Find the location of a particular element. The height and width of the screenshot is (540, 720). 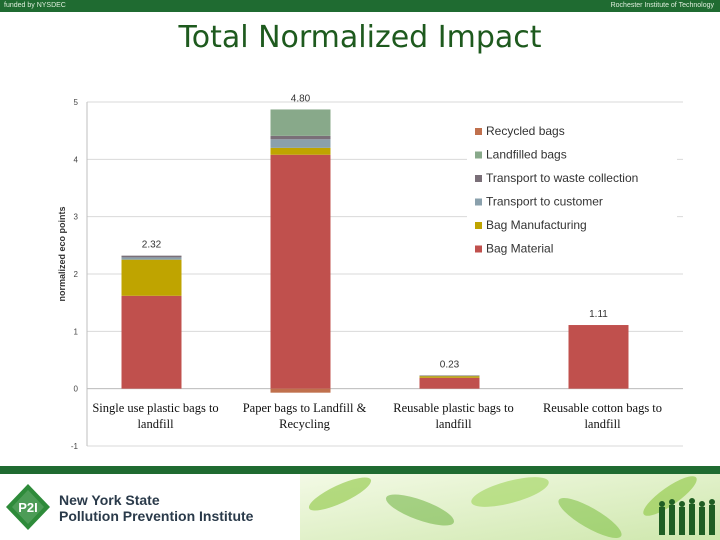

legend-box is located at coordinates (572, 190).